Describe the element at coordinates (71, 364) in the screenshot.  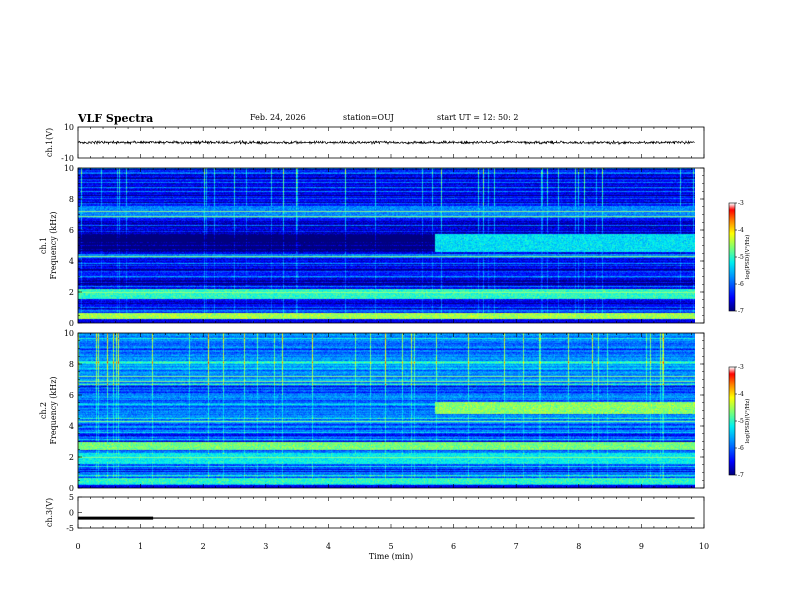
I see `ch2-spec-y-tick-label: 8` at that location.